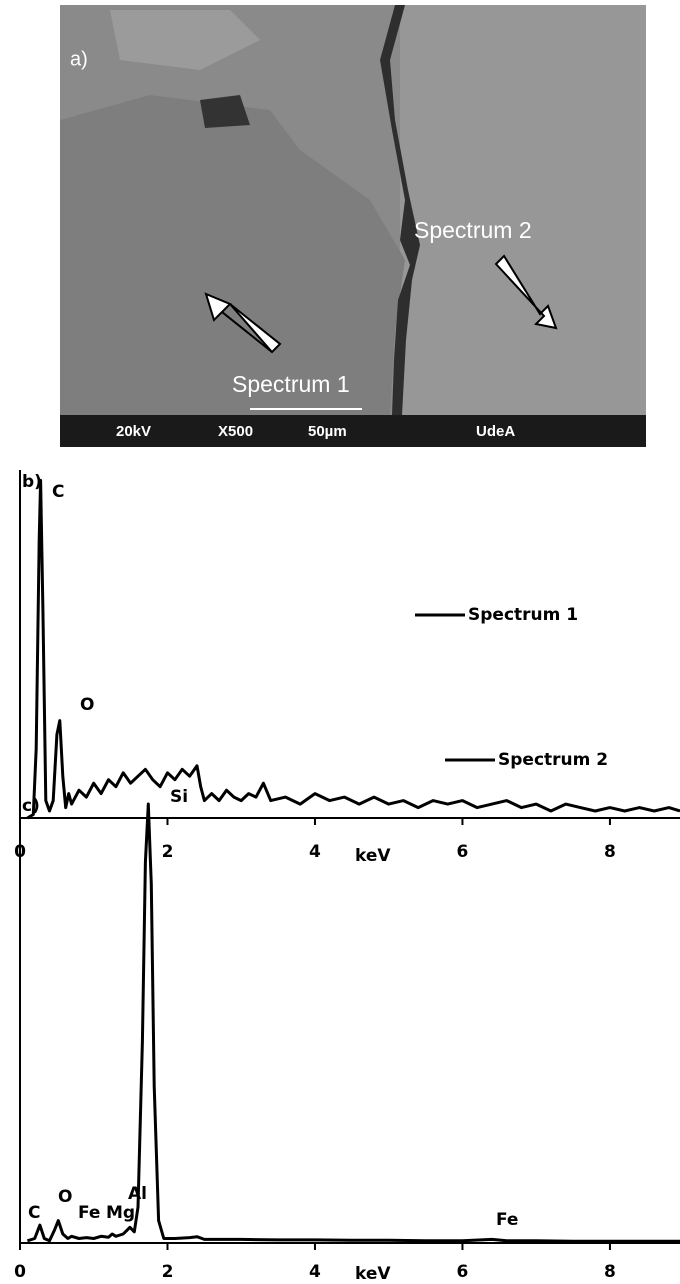  I want to click on info-text: UdeA, so click(495, 431).